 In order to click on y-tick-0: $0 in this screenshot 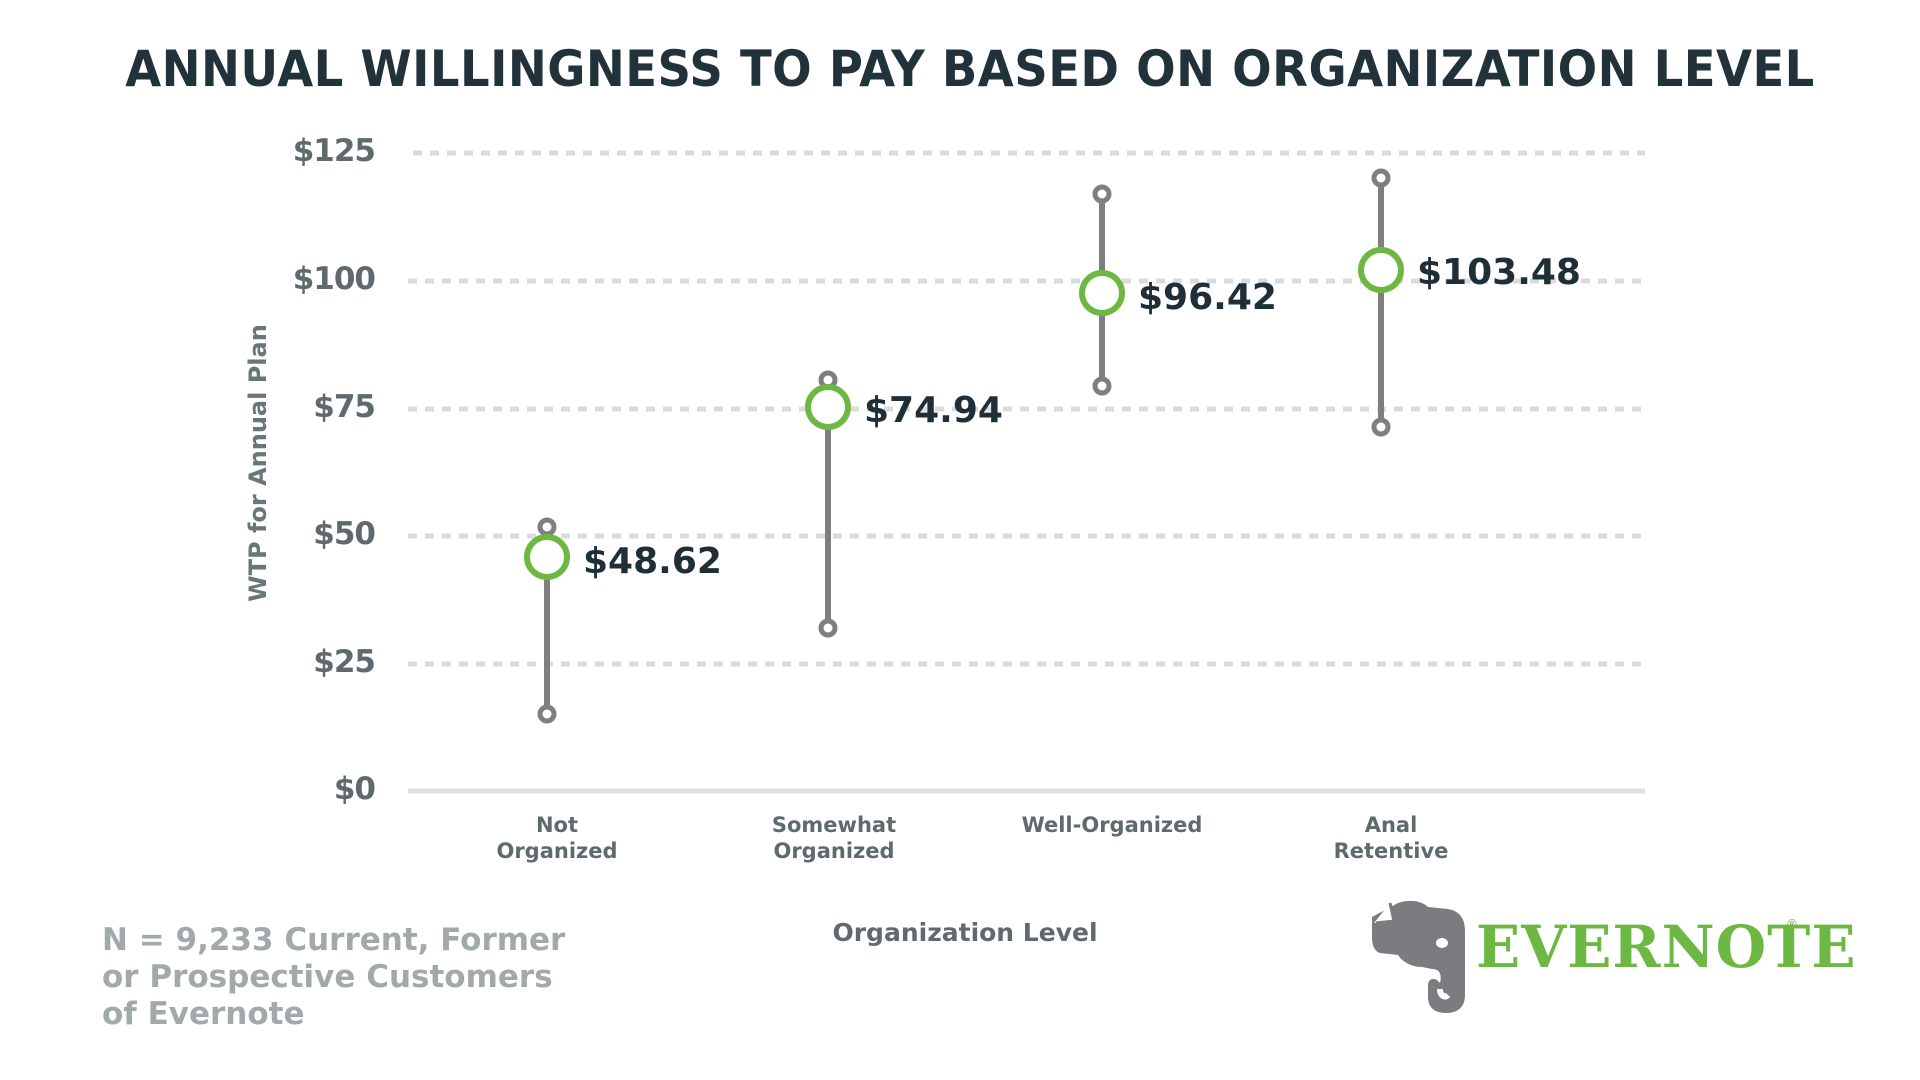, I will do `click(354, 789)`.